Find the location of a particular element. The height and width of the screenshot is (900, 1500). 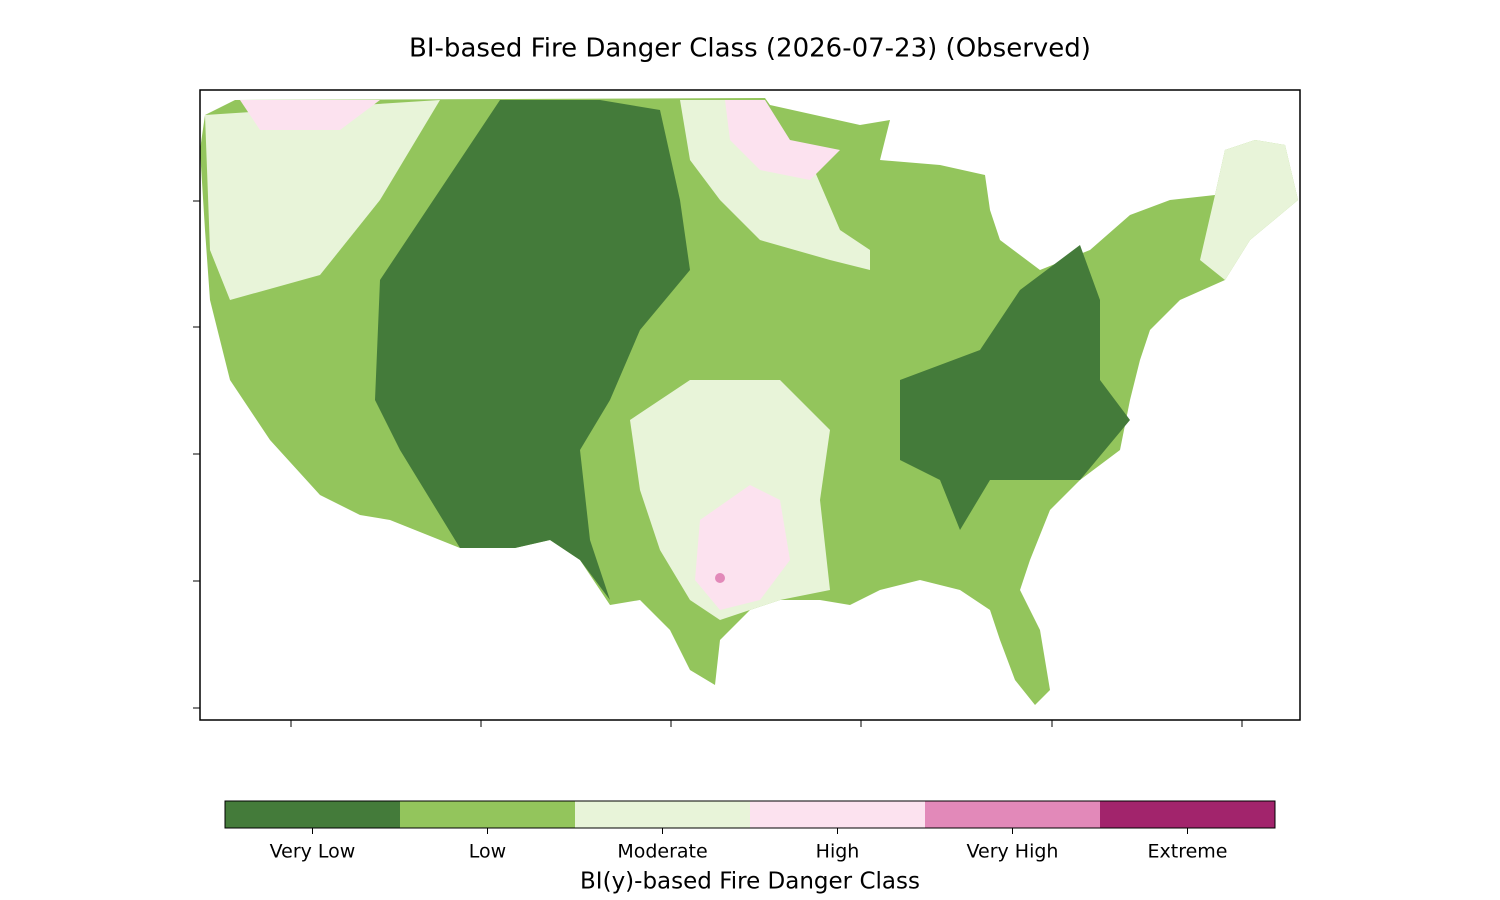

colorbar-tick-label: Very High is located at coordinates (1013, 852).